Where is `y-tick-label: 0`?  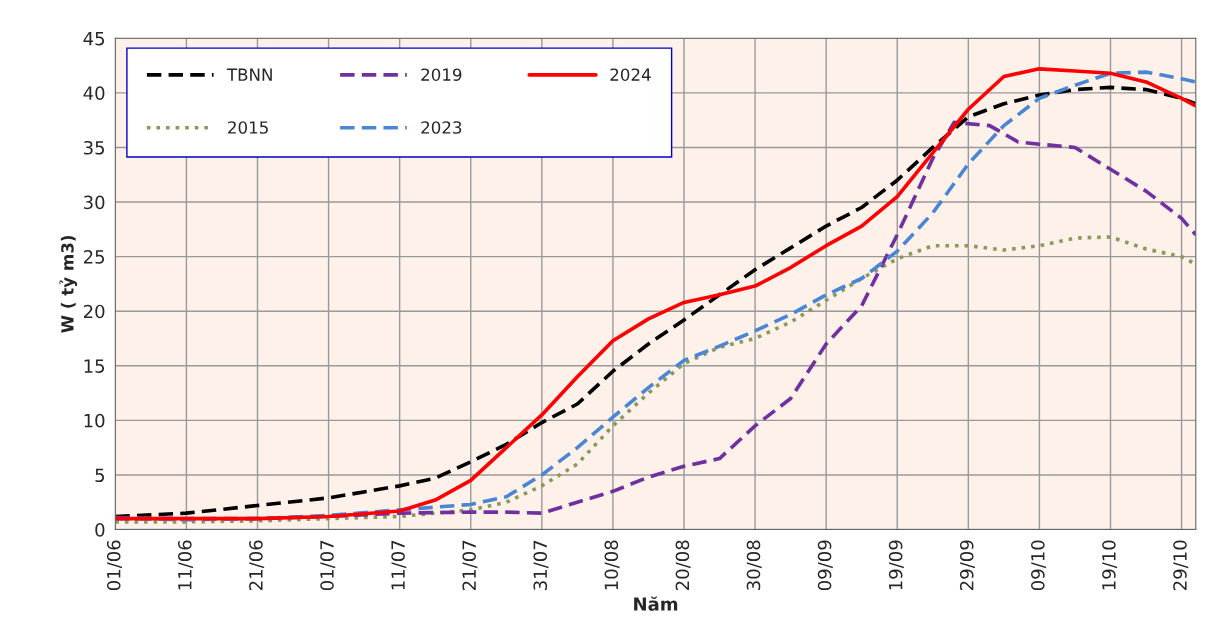
y-tick-label: 0 is located at coordinates (100, 530).